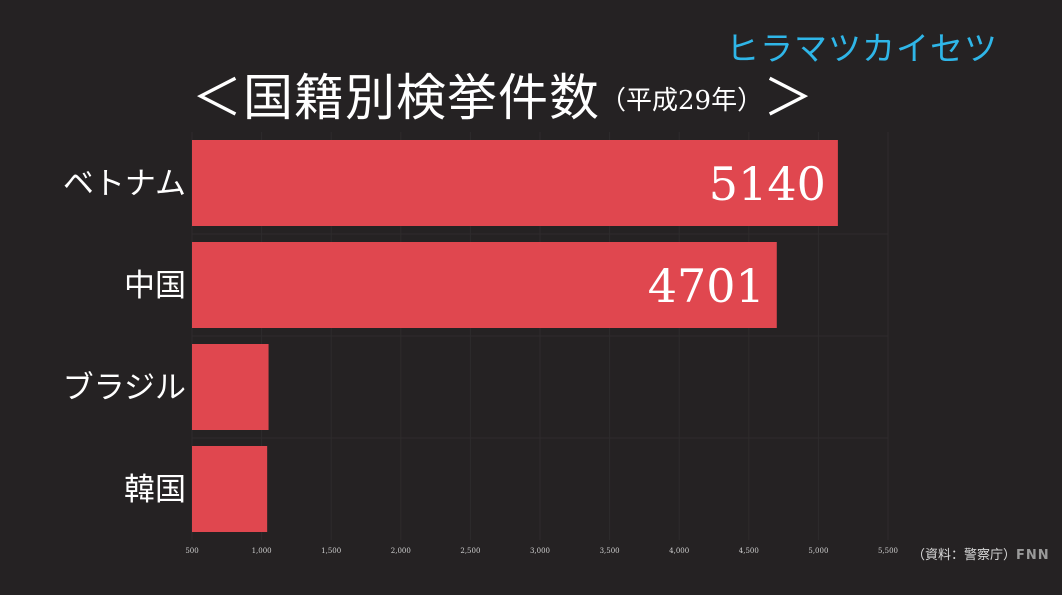  Describe the element at coordinates (682, 101) in the screenshot. I see `title-period: （平成29年）` at that location.